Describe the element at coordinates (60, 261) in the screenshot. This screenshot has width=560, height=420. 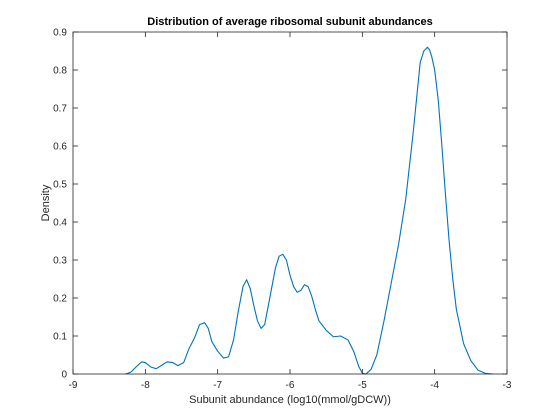
I see `y-tick-label: 0.3` at that location.